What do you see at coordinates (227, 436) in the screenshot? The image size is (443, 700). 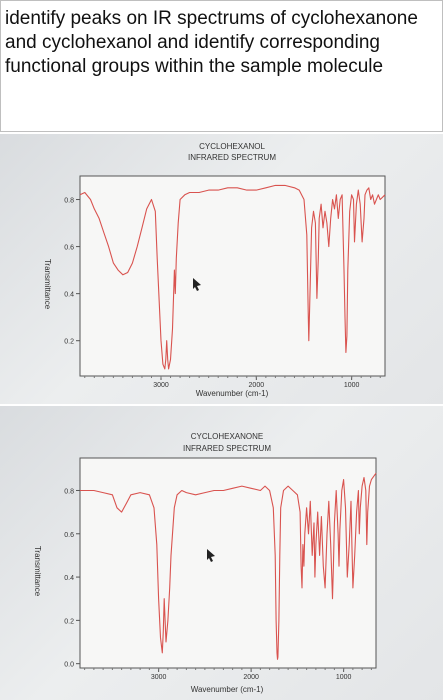 I see `chart-title: CYCLOHEXANONE` at bounding box center [227, 436].